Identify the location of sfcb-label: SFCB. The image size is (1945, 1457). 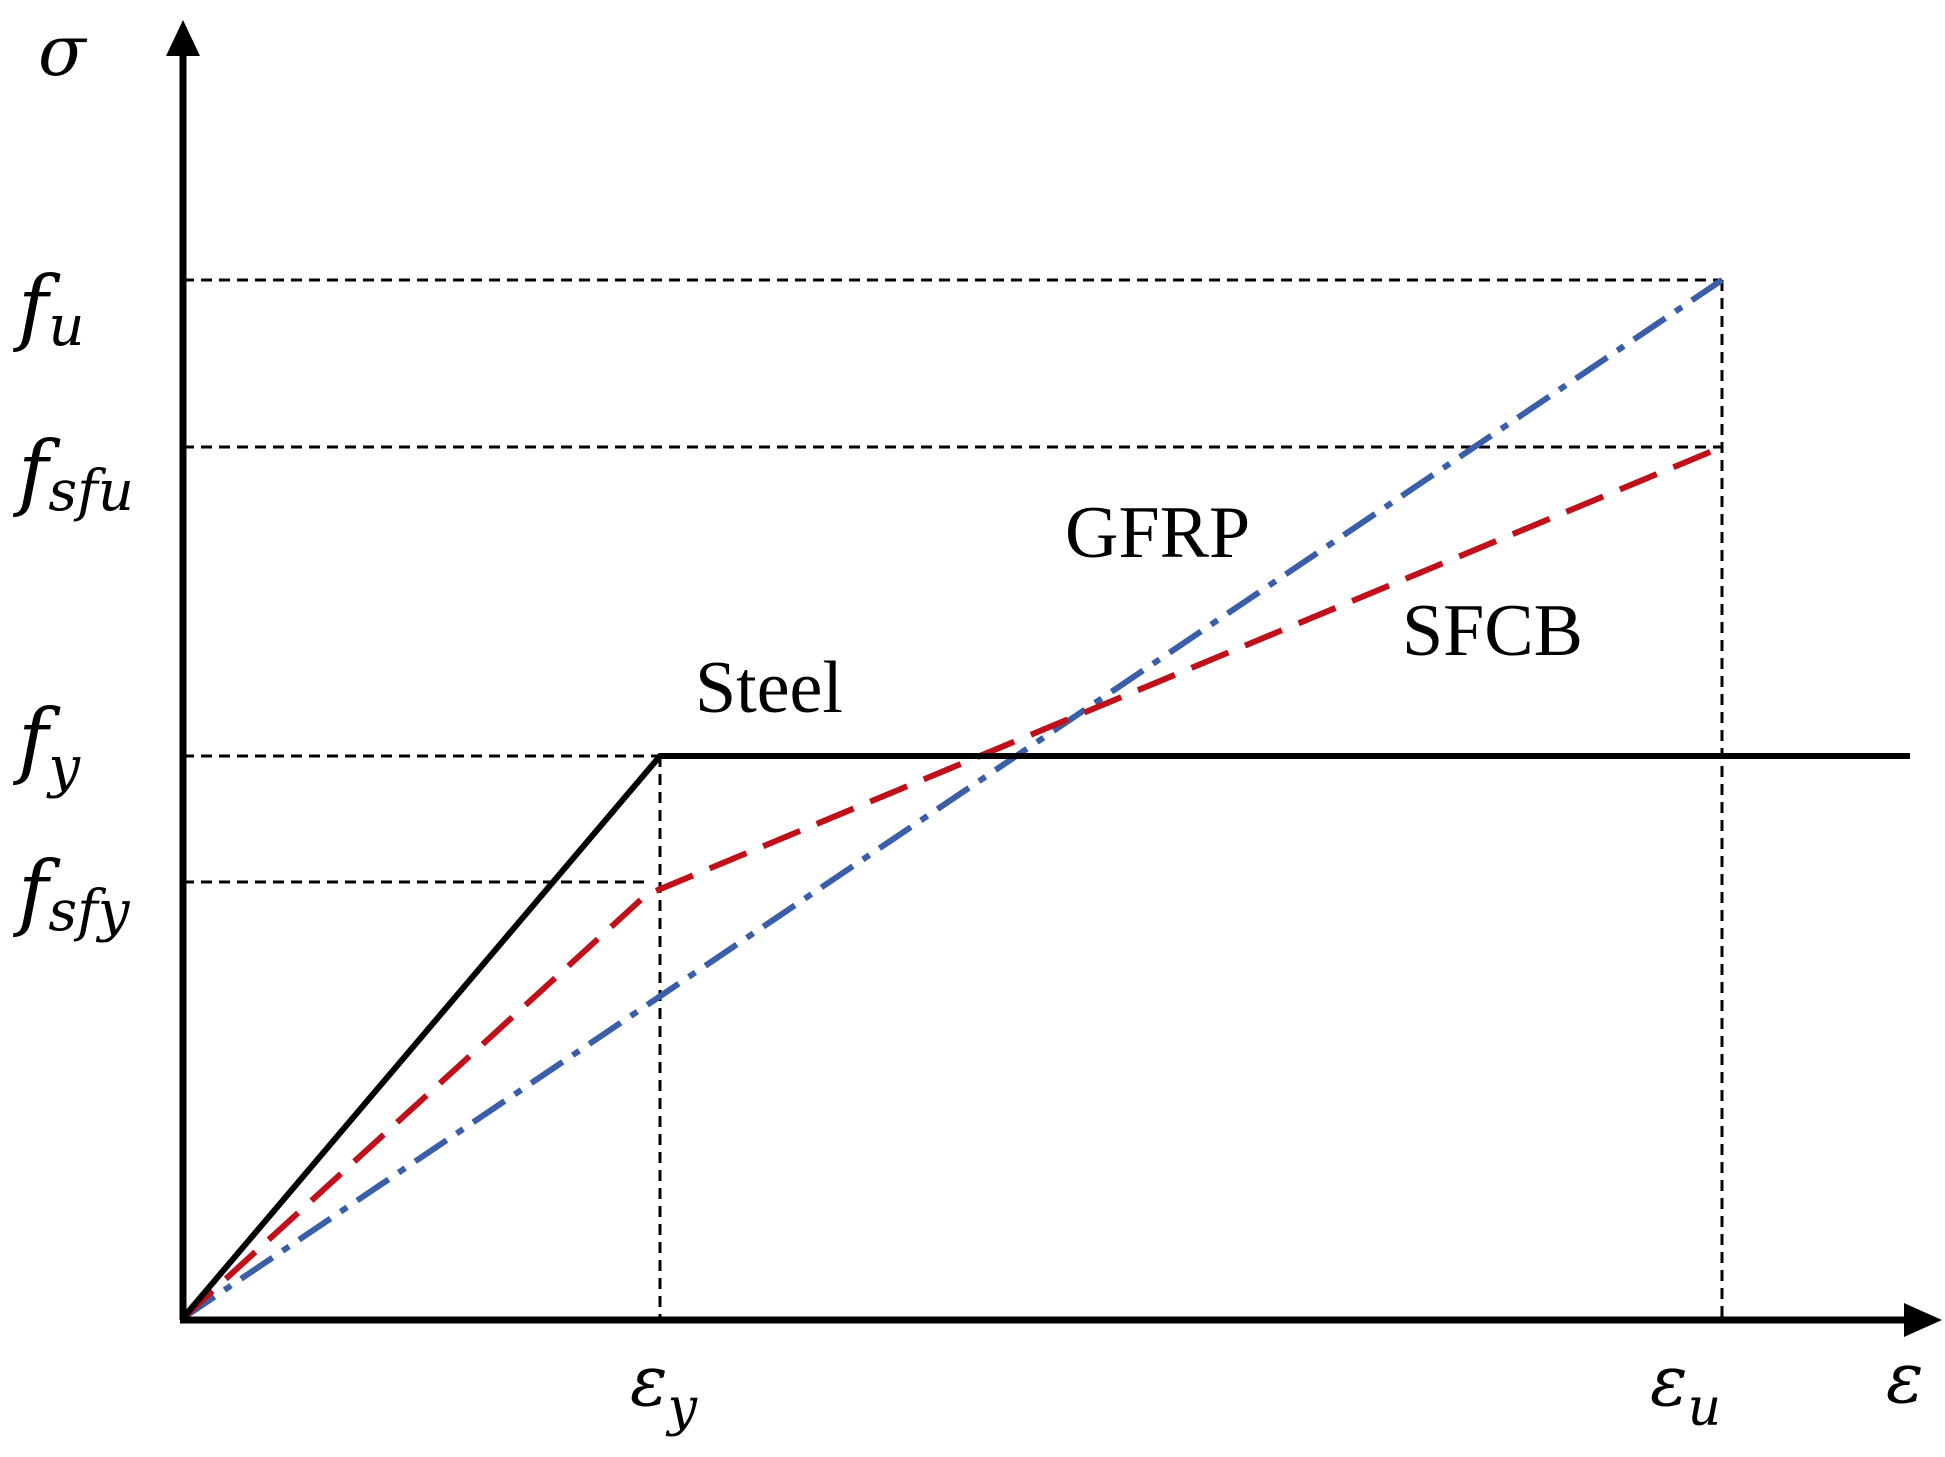
(1492, 631).